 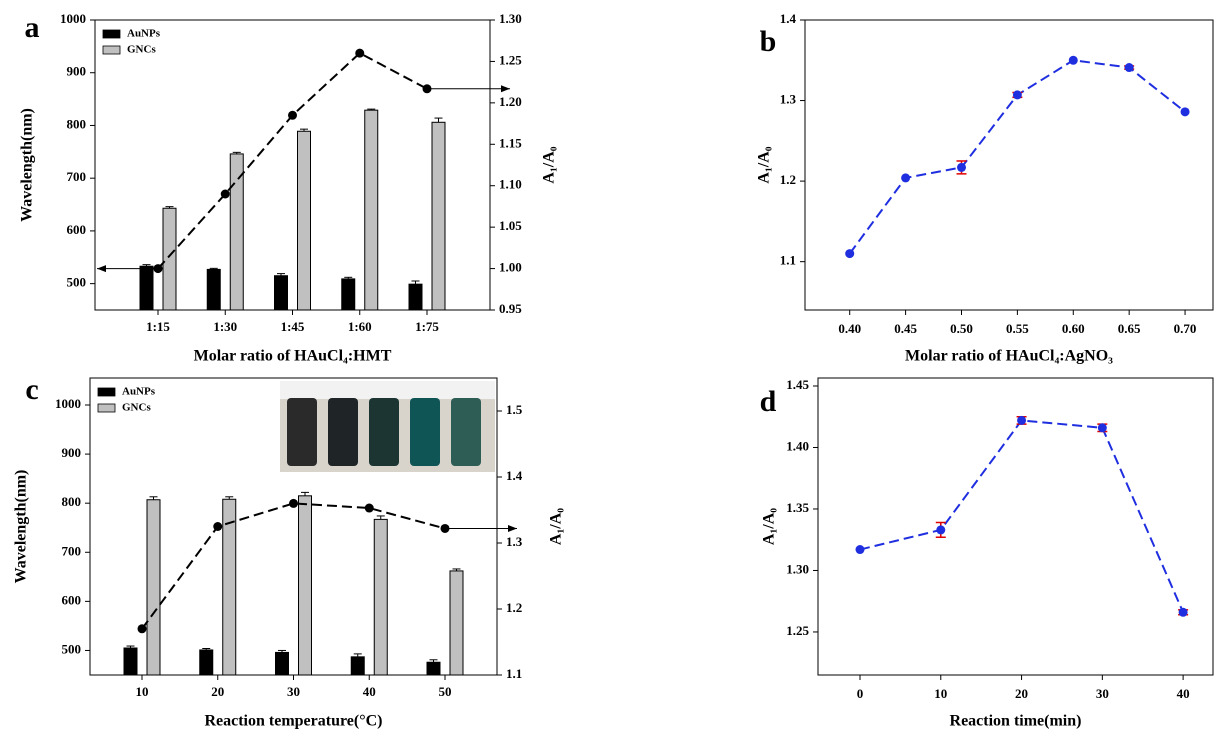 I want to click on x-tick-label: 0.65, so click(x=1129, y=328).